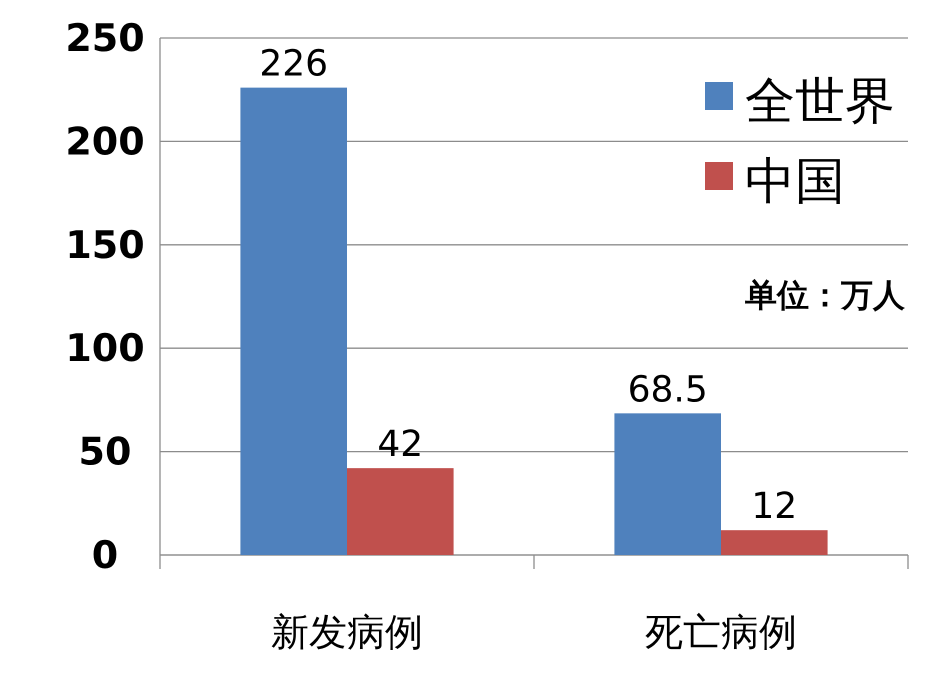  I want to click on y-tick-label: 250, so click(105, 38).